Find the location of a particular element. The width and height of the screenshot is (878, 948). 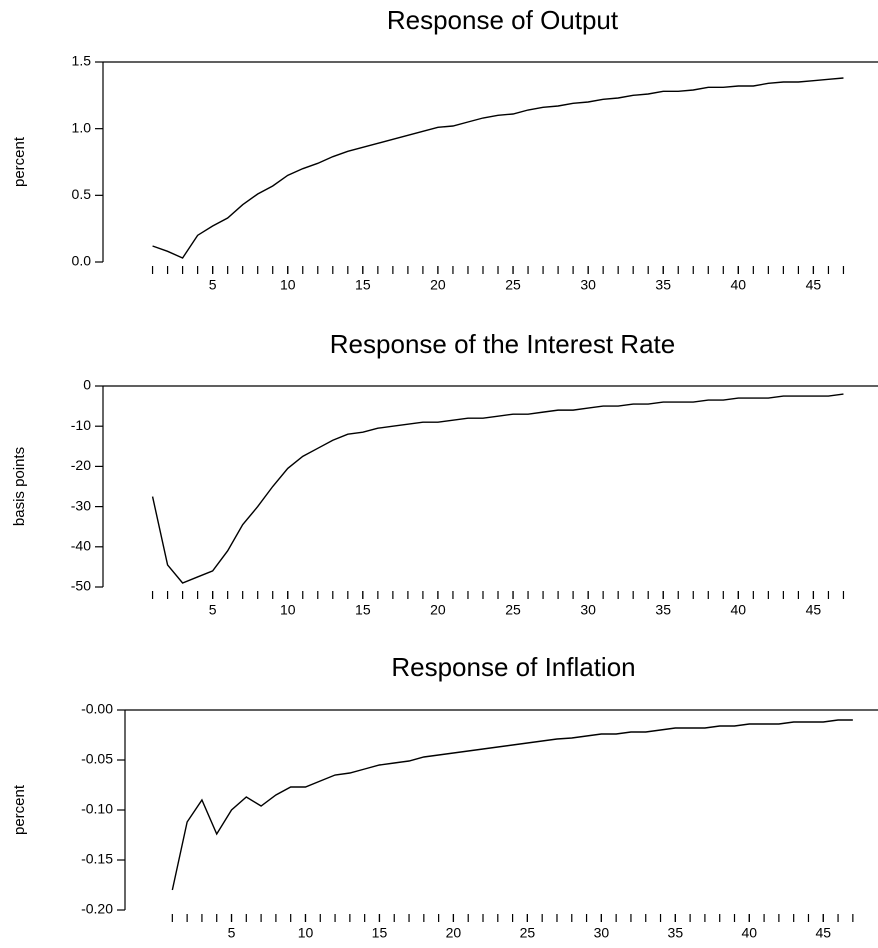

y-tick-label: -0.05 is located at coordinates (97, 759).